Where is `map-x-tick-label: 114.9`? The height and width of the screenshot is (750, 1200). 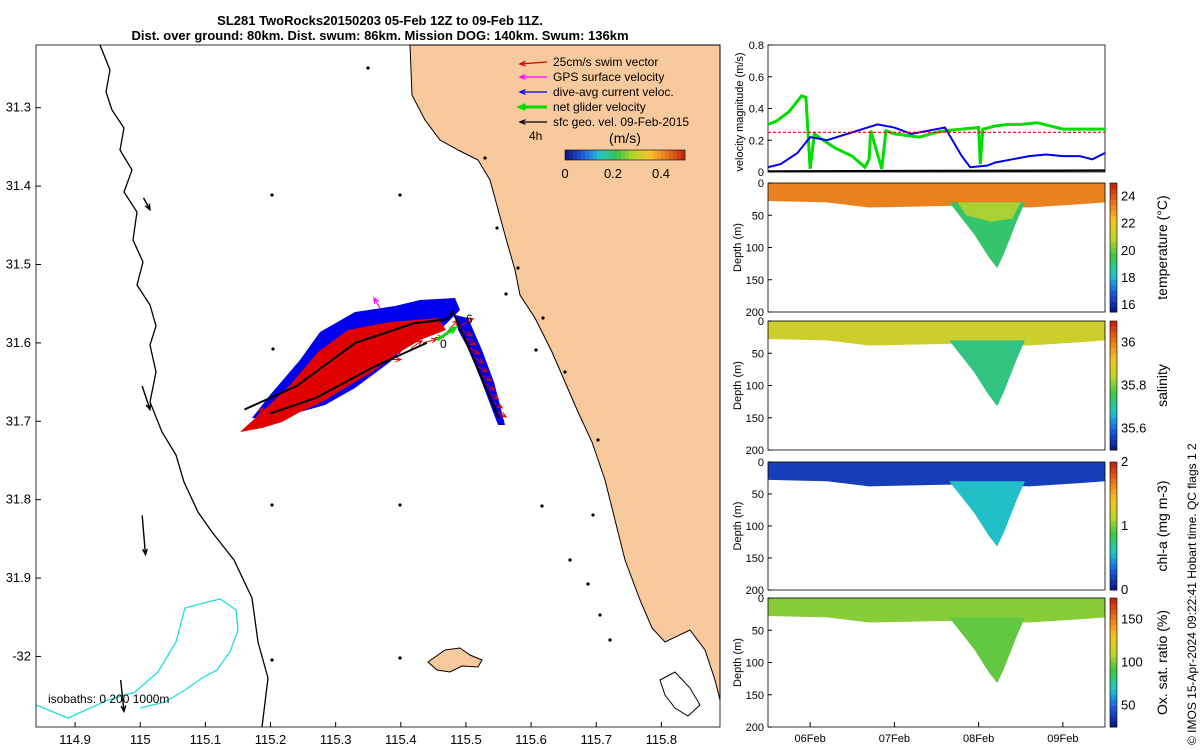
map-x-tick-label: 114.9 is located at coordinates (75, 739).